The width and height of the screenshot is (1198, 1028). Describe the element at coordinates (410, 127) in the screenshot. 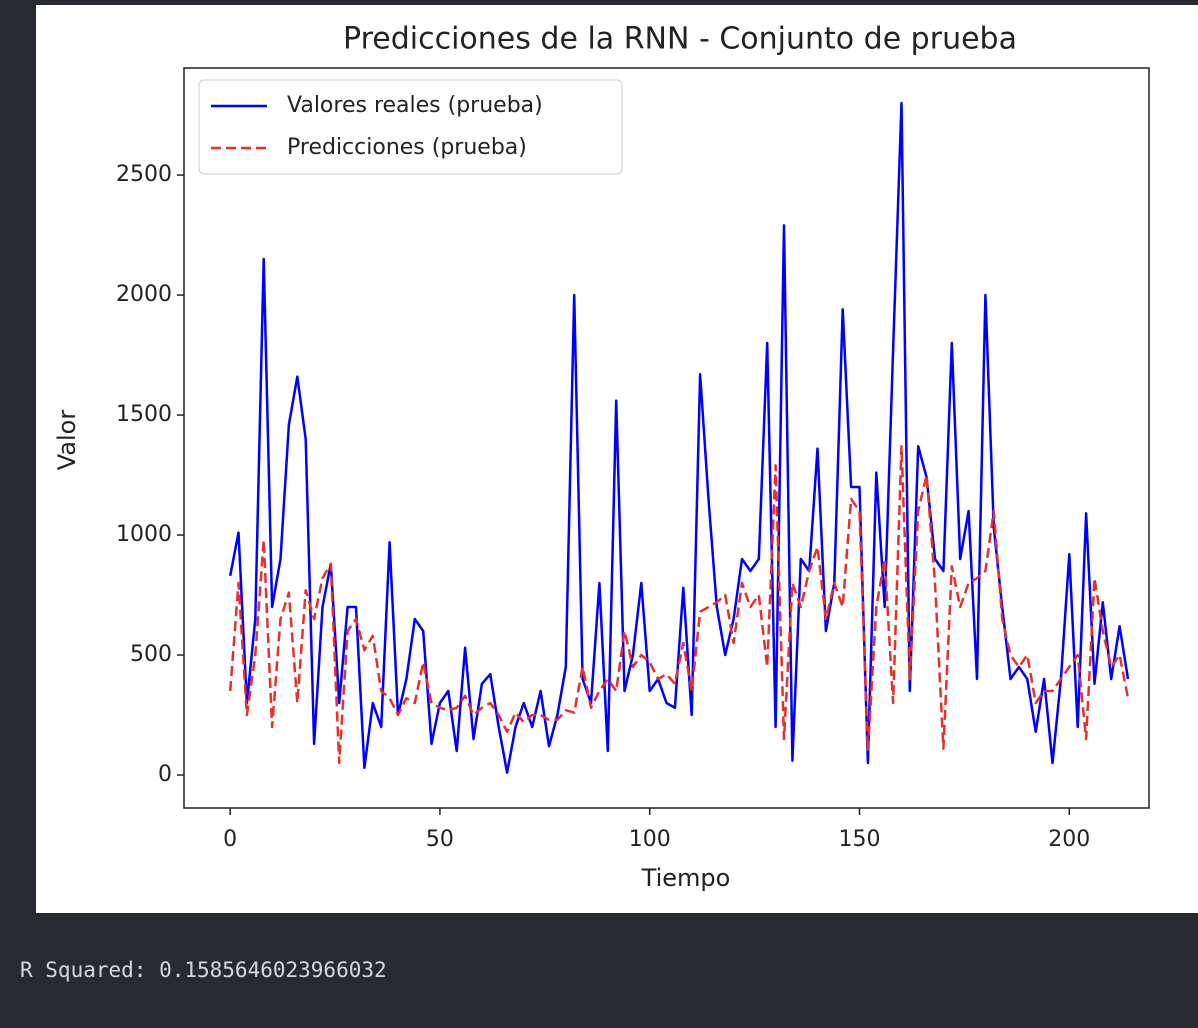

I see `legend-box` at that location.